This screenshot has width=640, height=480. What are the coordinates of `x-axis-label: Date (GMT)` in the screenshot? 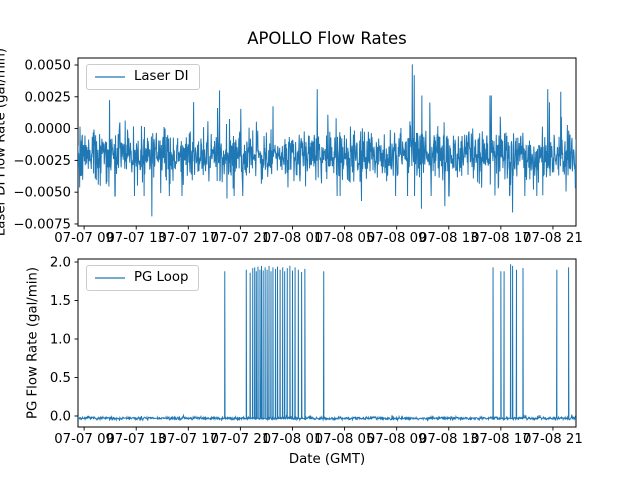 It's located at (327, 459).